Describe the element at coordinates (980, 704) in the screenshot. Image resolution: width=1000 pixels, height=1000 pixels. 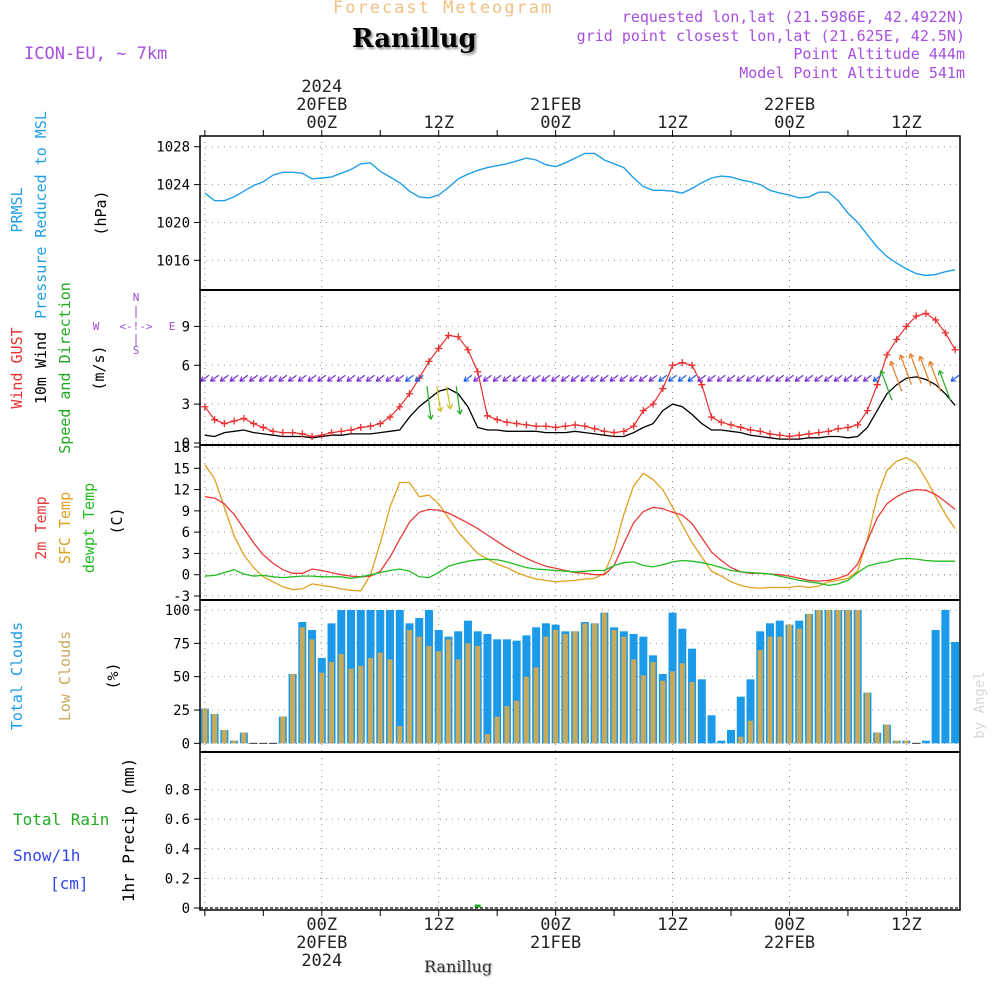
I see `watermark: by Angel` at that location.